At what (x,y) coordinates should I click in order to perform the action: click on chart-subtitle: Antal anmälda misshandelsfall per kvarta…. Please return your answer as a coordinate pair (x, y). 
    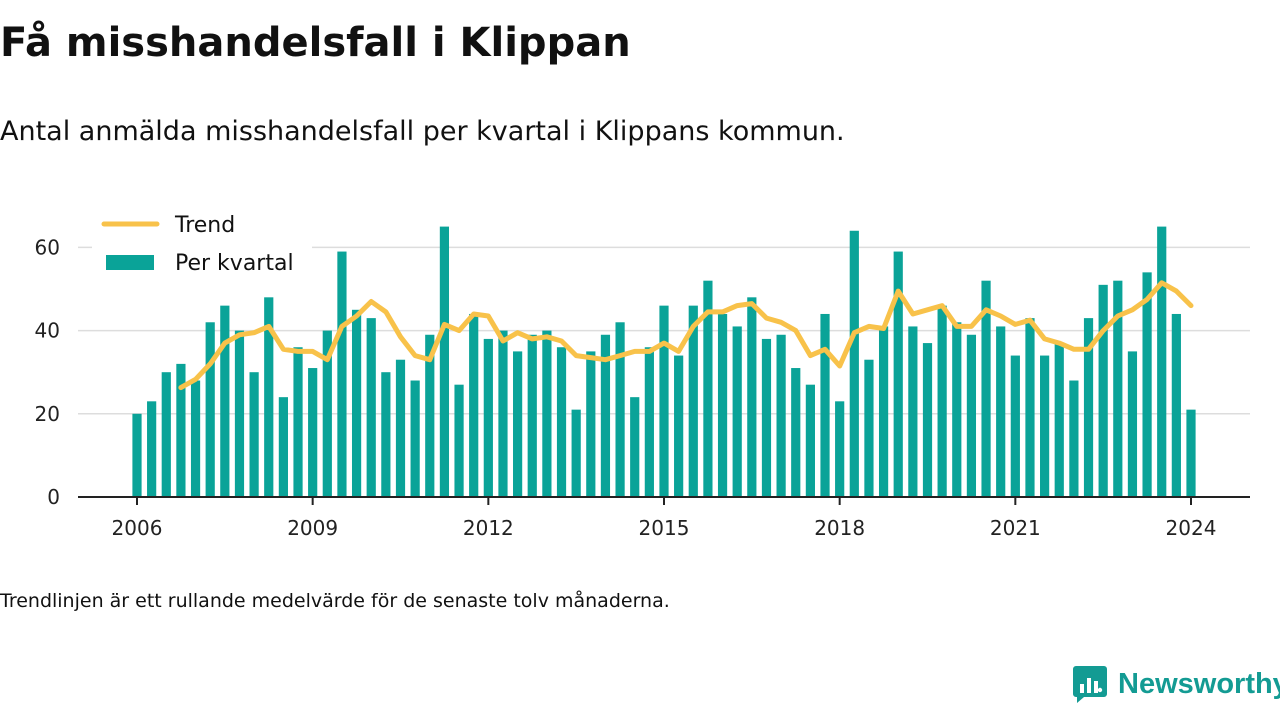
    Looking at the image, I should click on (422, 131).